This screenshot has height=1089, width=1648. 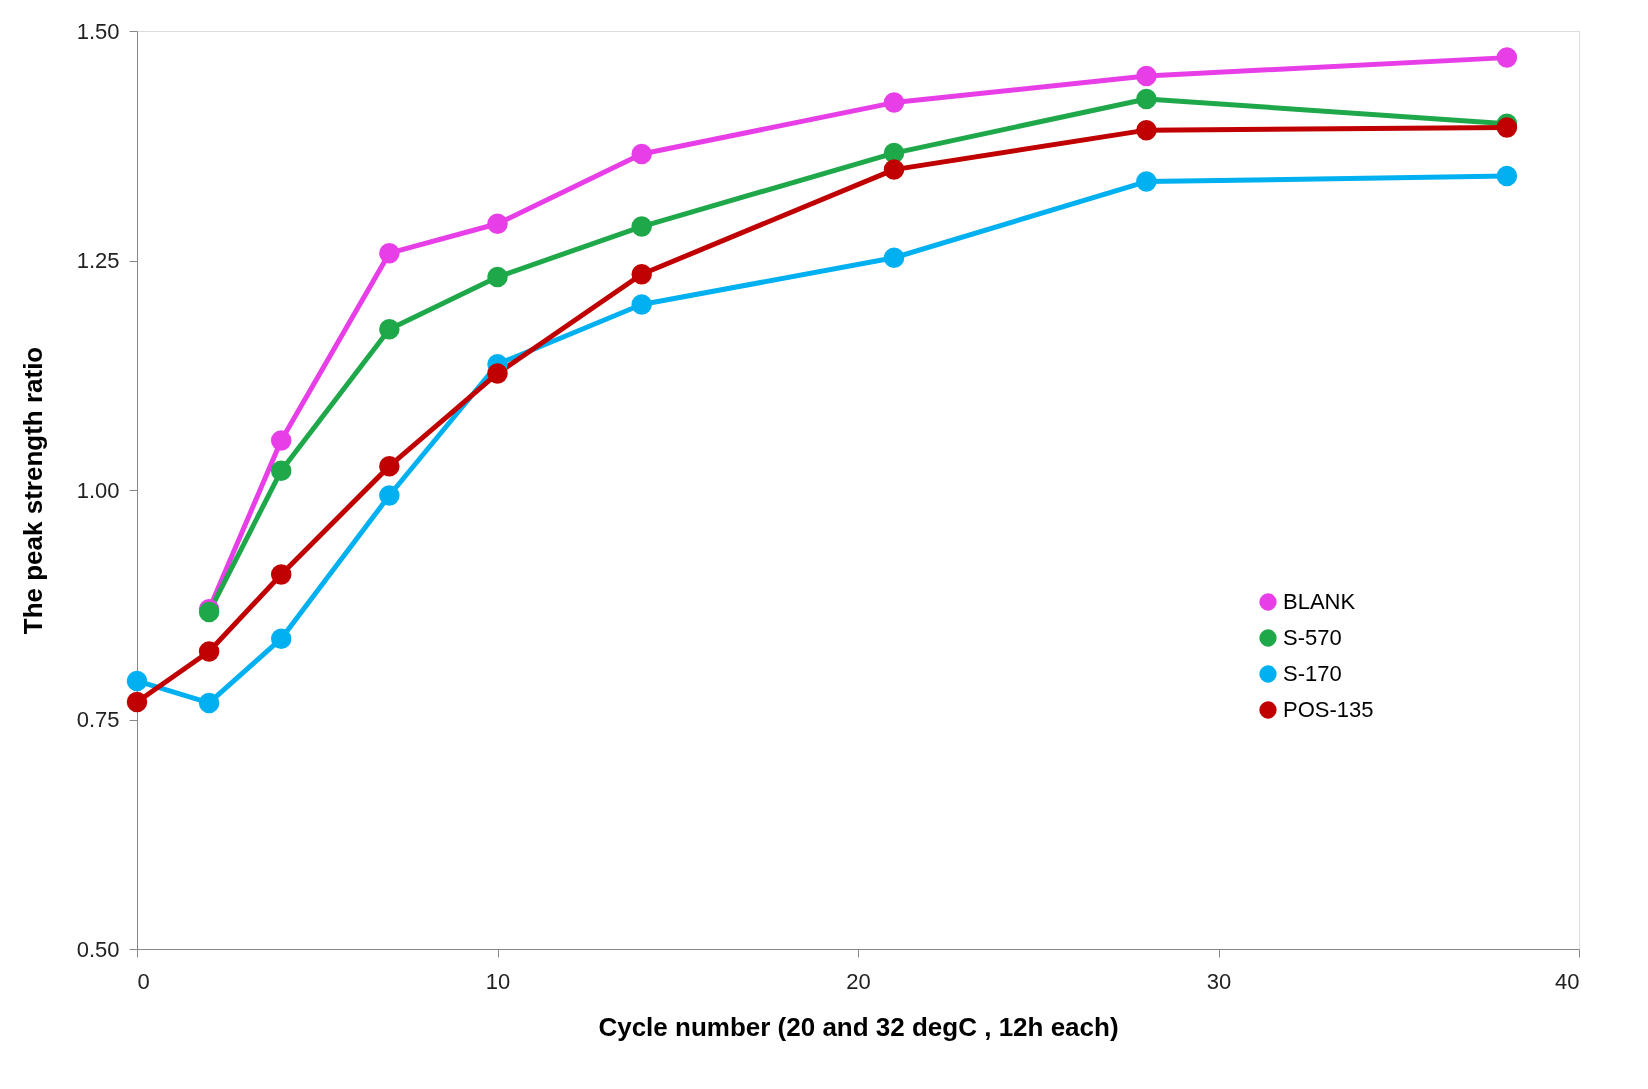 I want to click on y-tick-label: 1.50, so click(x=98, y=31).